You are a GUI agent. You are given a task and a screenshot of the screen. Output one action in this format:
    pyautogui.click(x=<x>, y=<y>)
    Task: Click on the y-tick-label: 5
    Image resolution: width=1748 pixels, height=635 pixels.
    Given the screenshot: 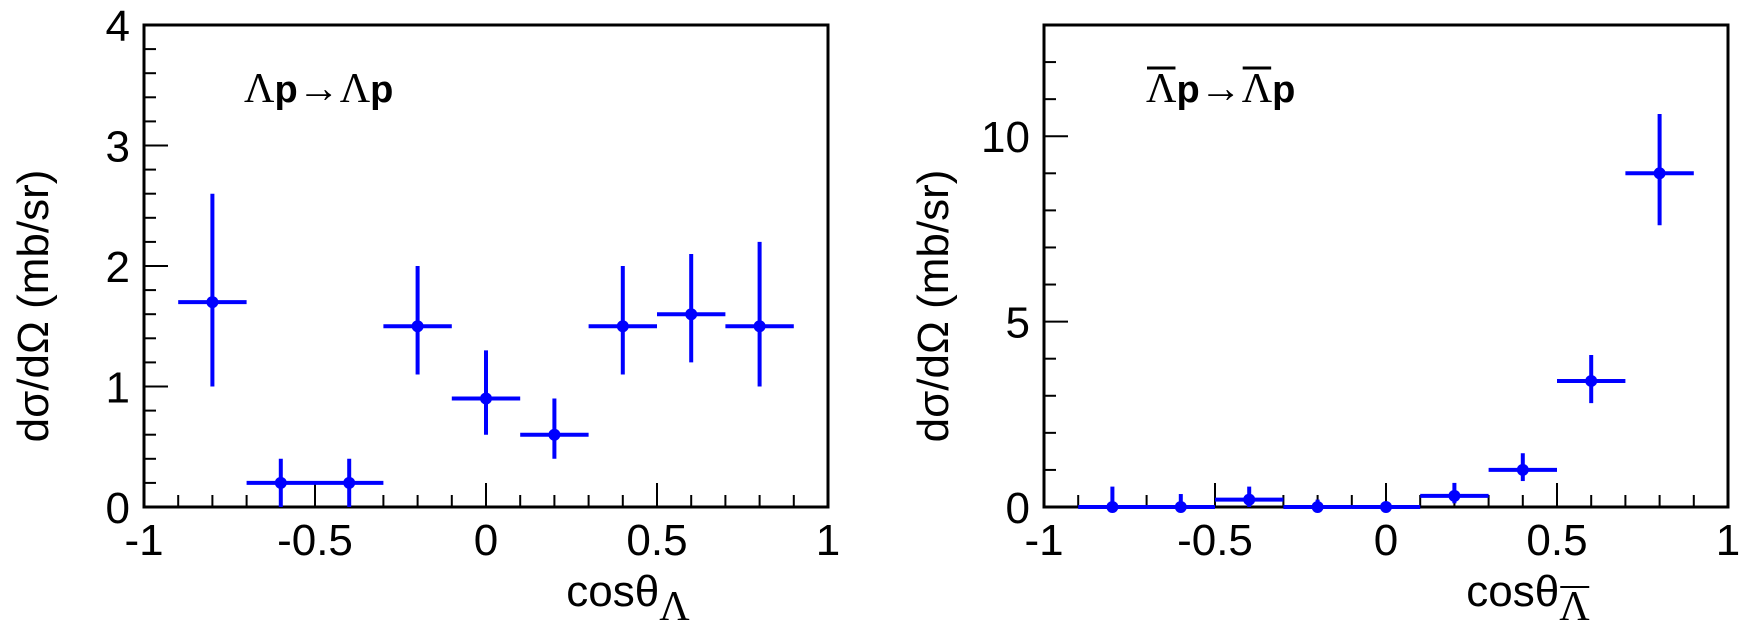 What is the action you would take?
    pyautogui.click(x=1018, y=323)
    